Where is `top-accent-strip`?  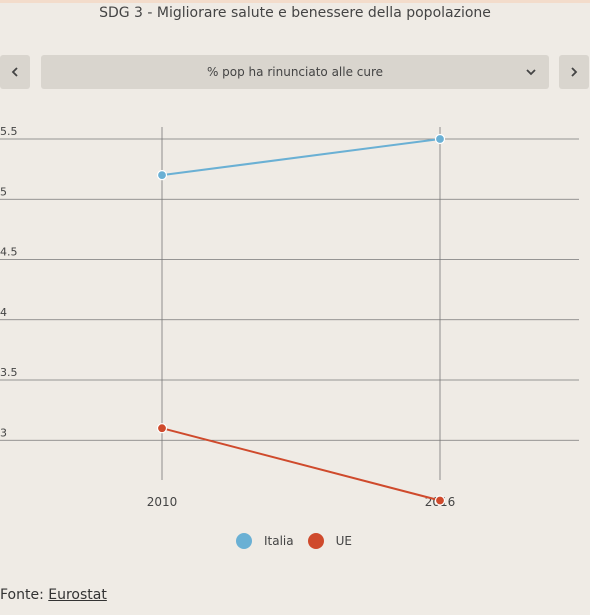
top-accent-strip is located at coordinates (295, 1).